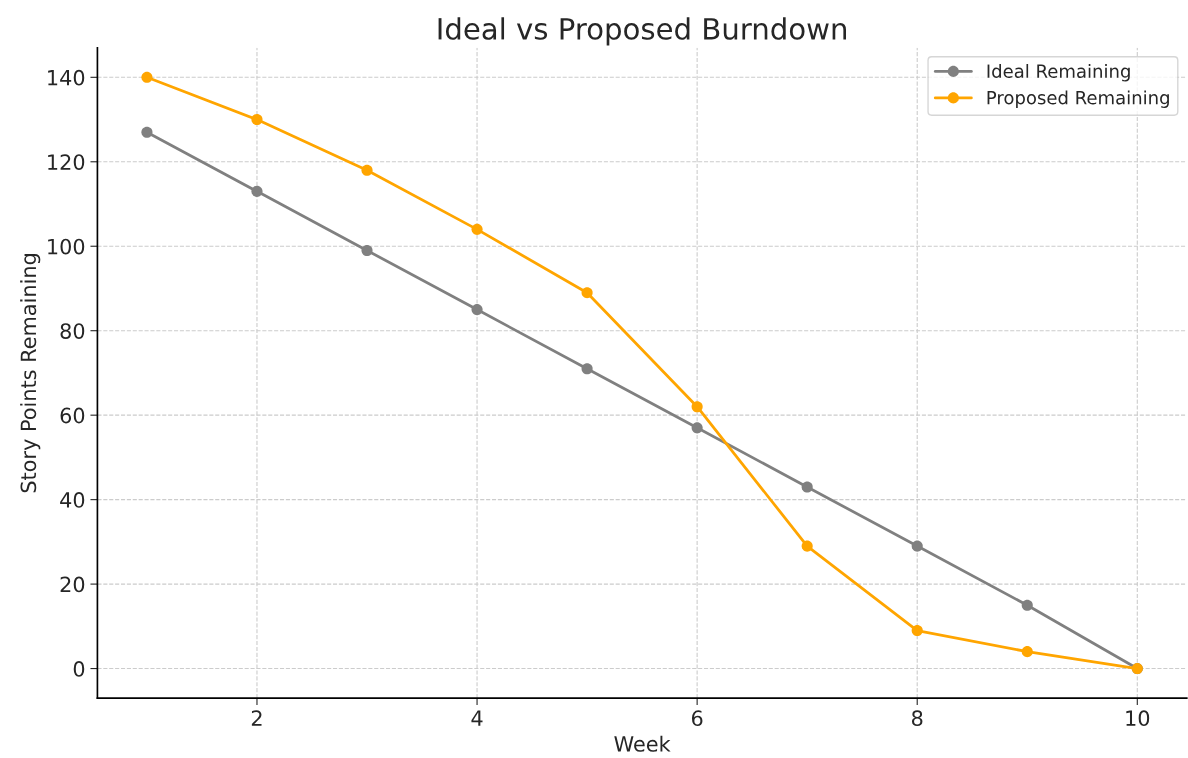 This screenshot has width=1188, height=758. I want to click on y-tick-label: 120, so click(66, 162).